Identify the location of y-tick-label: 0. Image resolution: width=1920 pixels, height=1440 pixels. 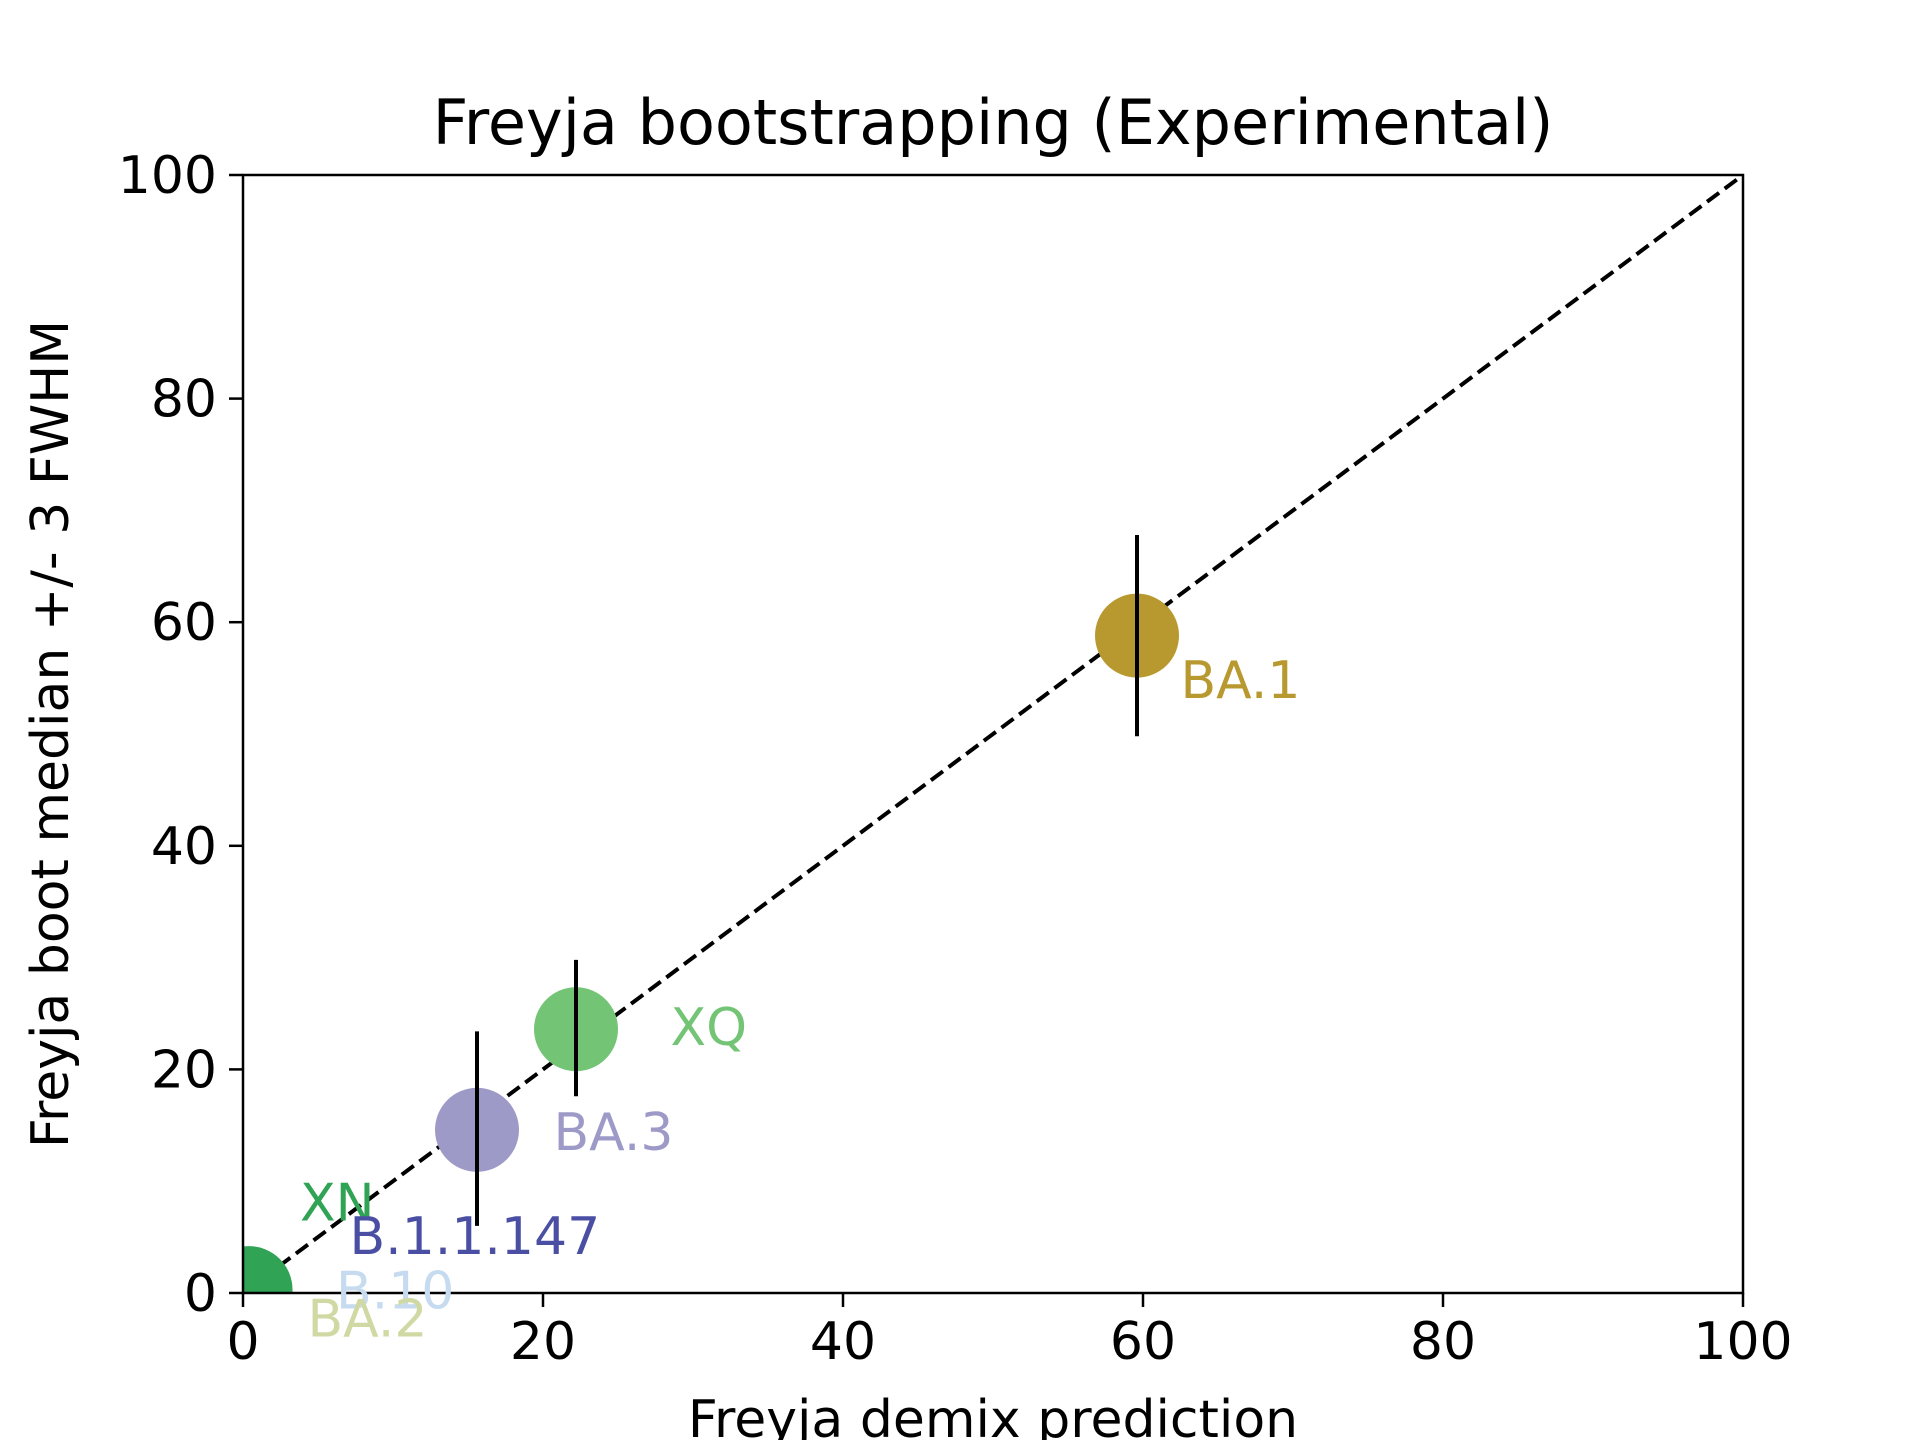
(200, 1294).